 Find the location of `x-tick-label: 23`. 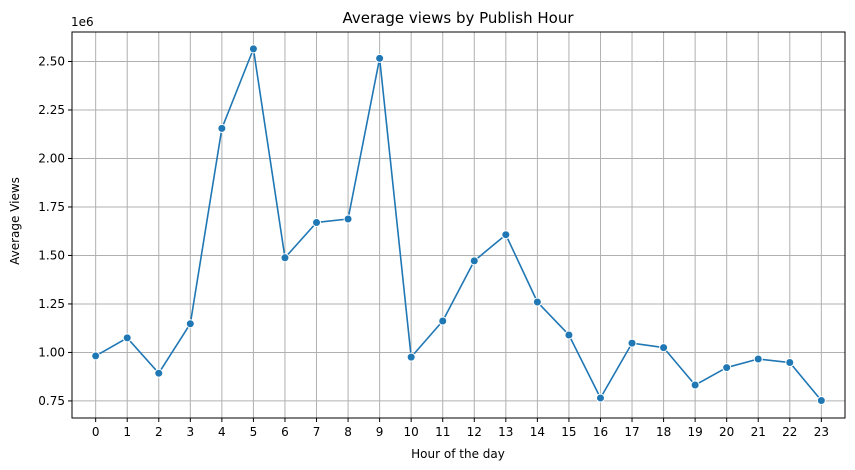

x-tick-label: 23 is located at coordinates (821, 432).